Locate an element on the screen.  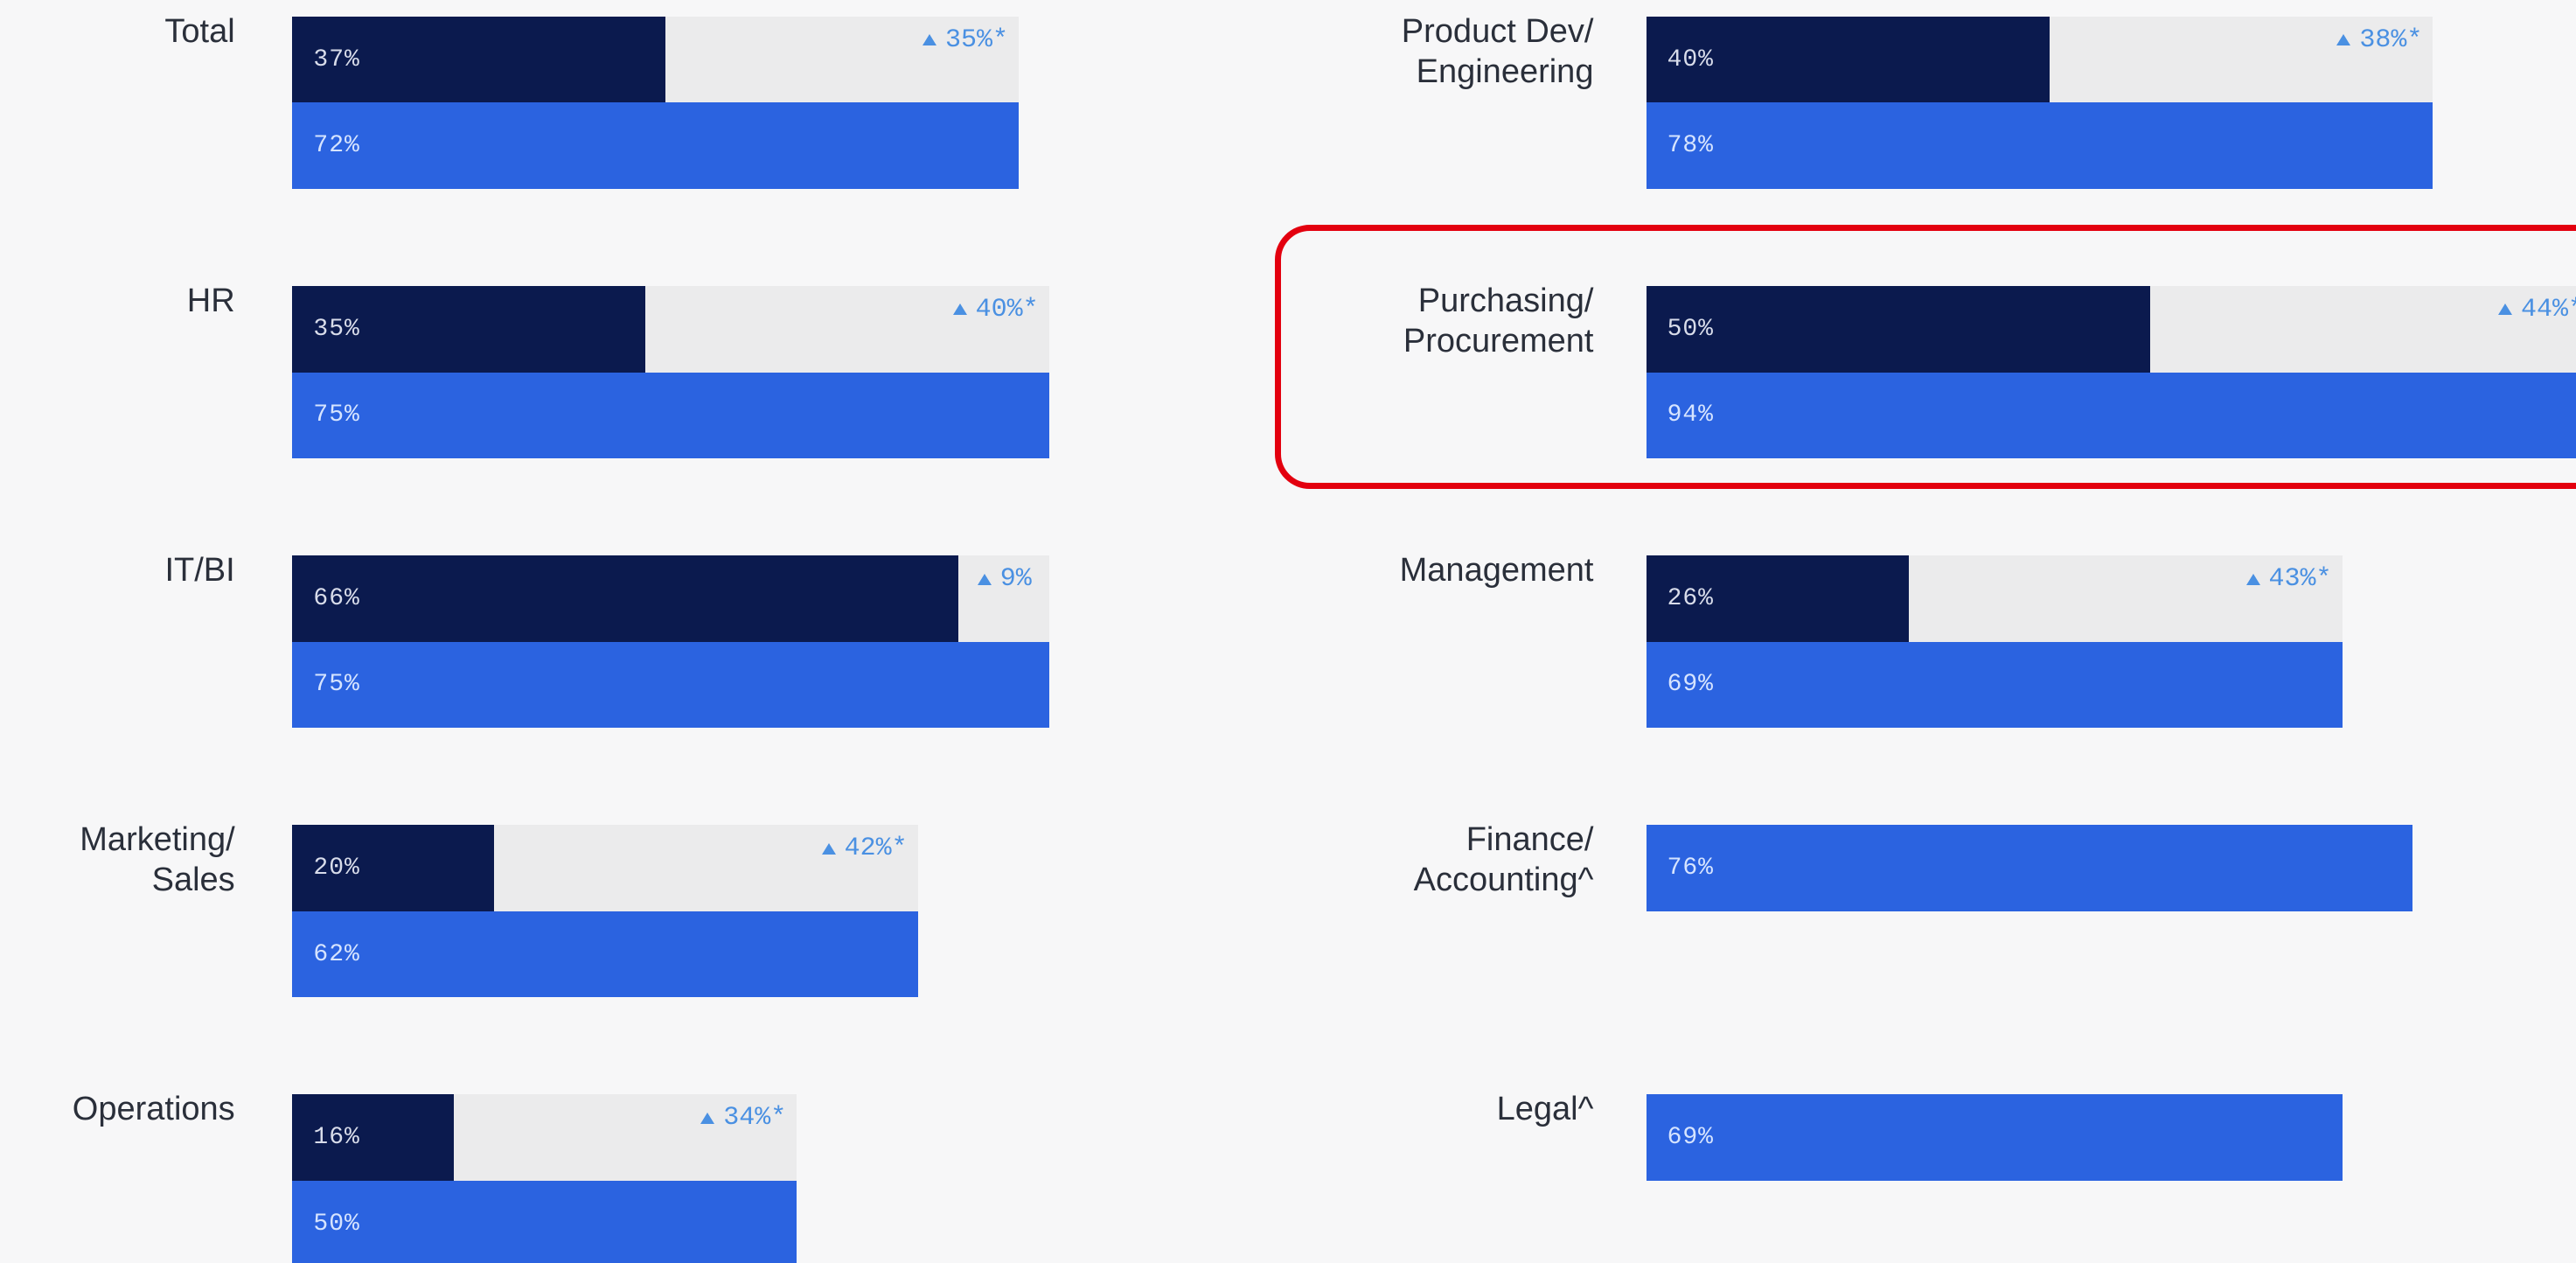
bar: 78% is located at coordinates (2039, 146).